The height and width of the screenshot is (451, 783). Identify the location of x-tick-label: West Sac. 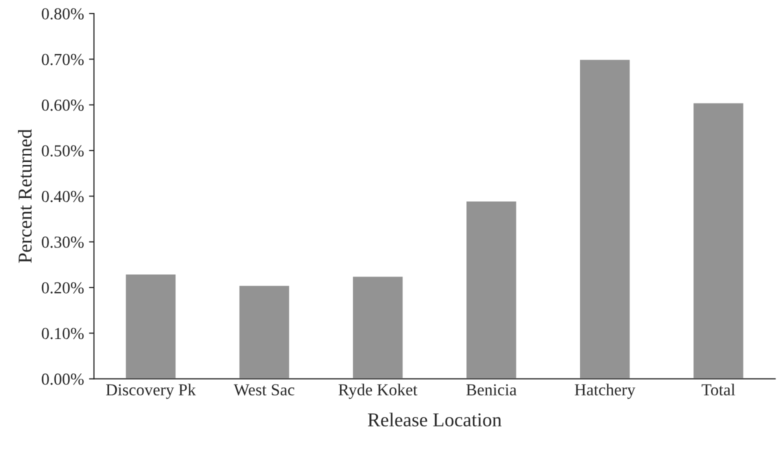
(264, 390).